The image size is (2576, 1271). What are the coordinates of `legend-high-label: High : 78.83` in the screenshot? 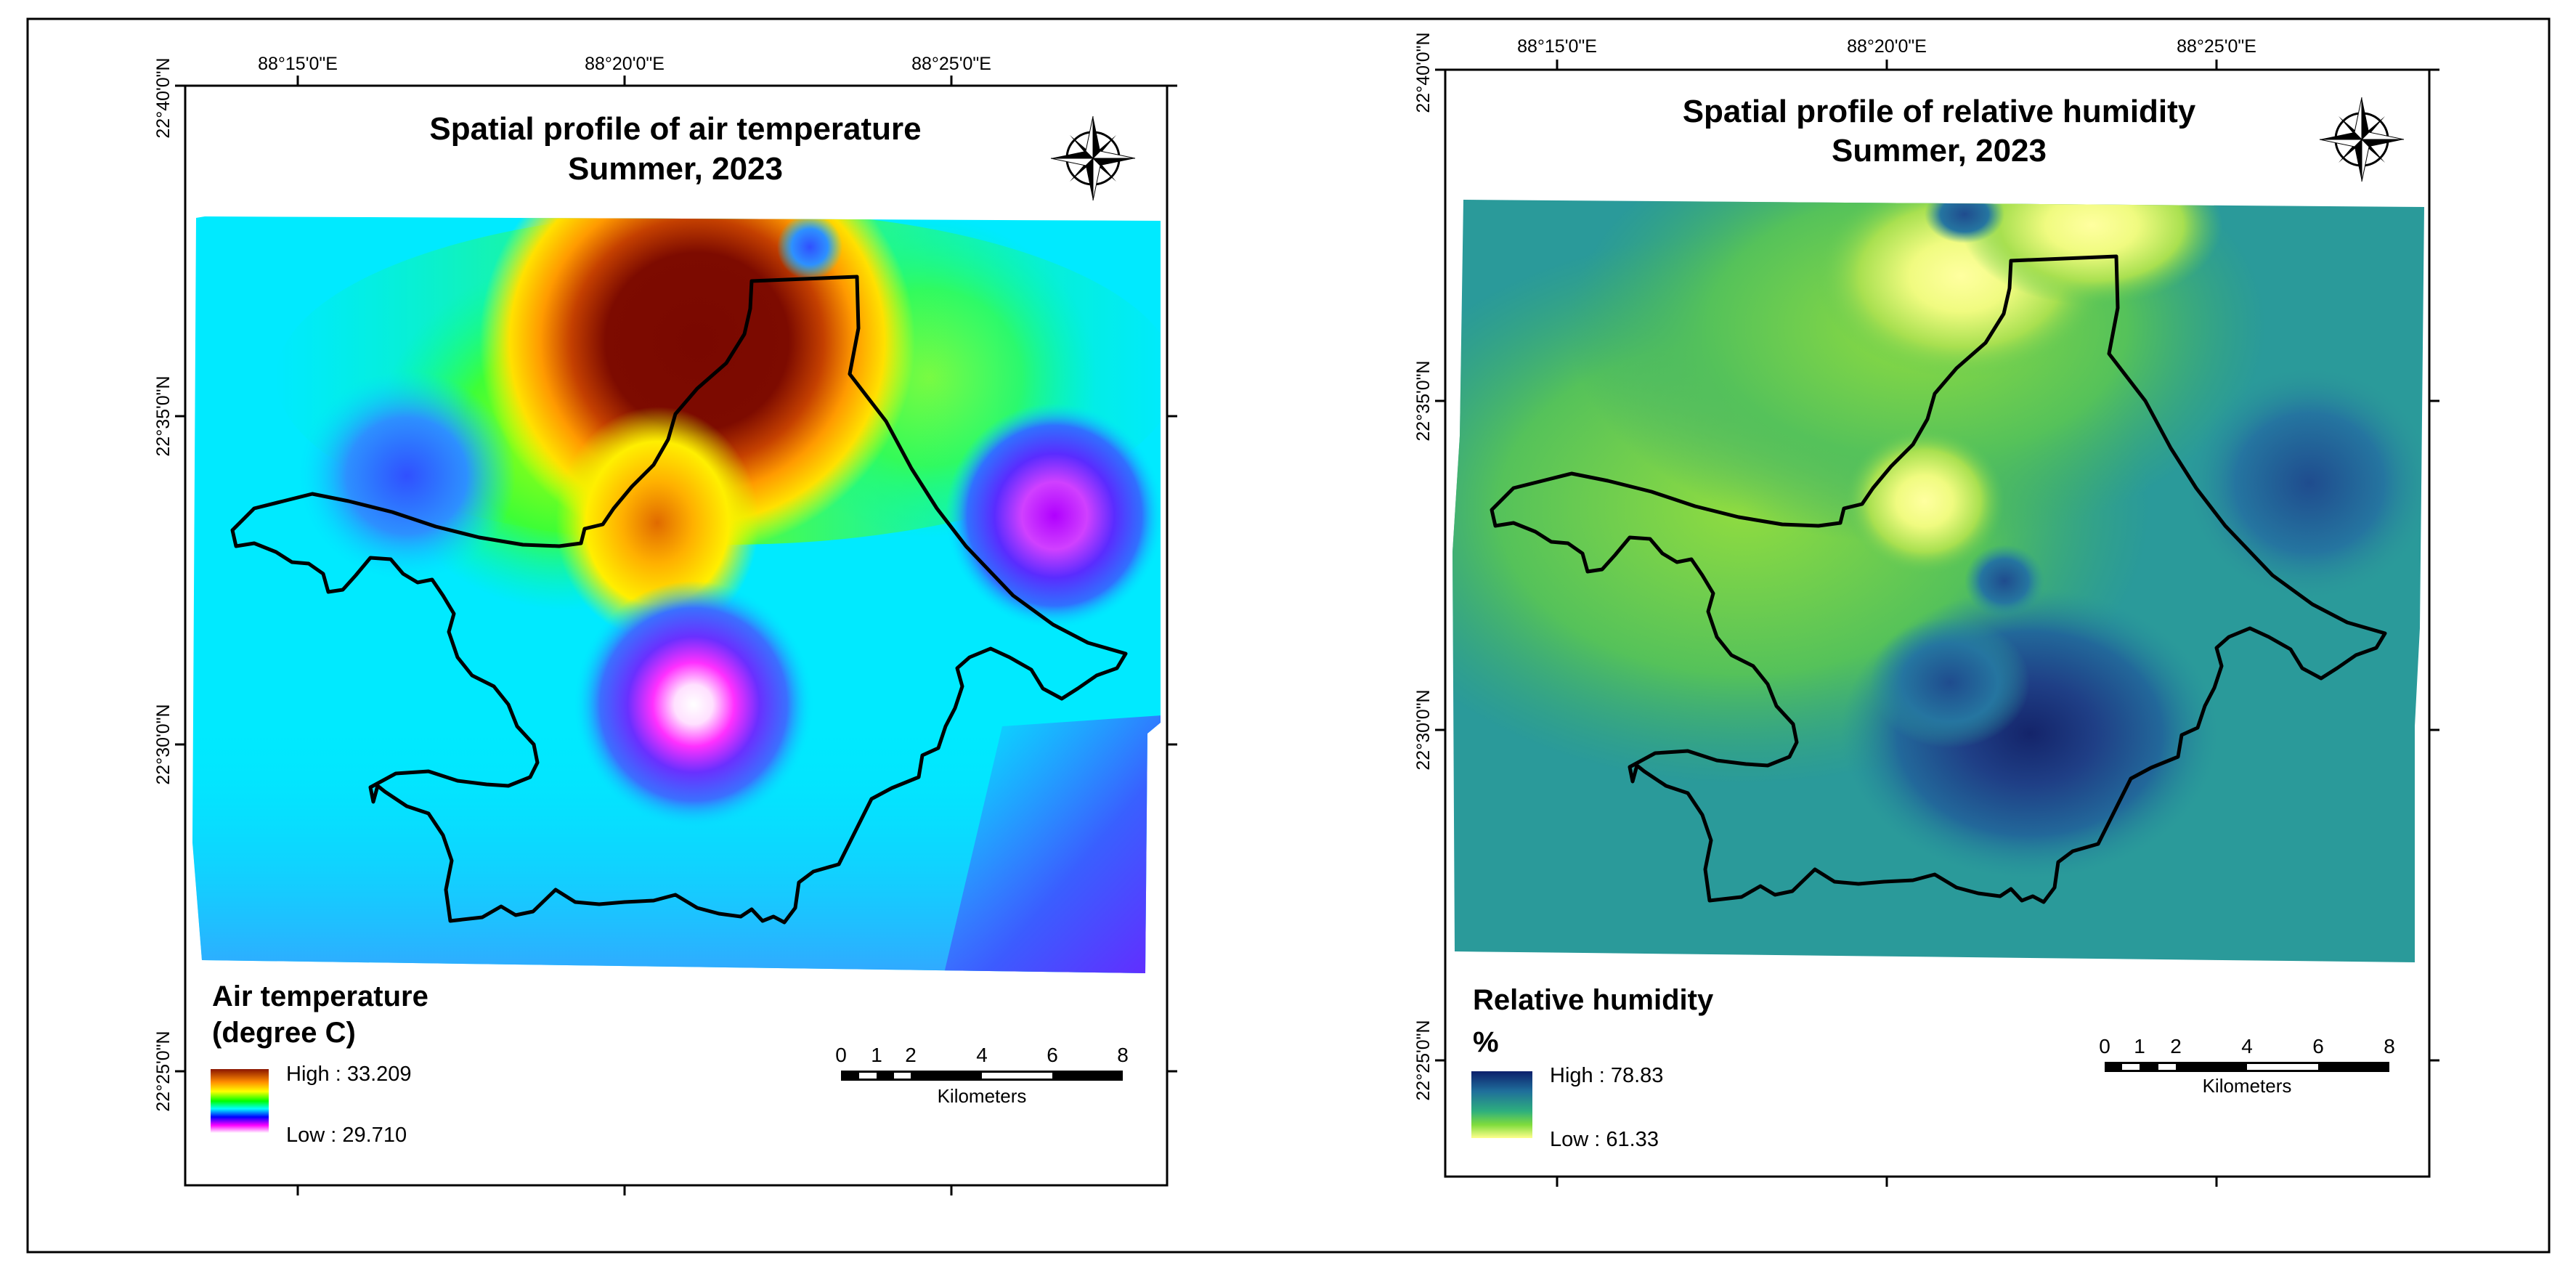 It's located at (1607, 1076).